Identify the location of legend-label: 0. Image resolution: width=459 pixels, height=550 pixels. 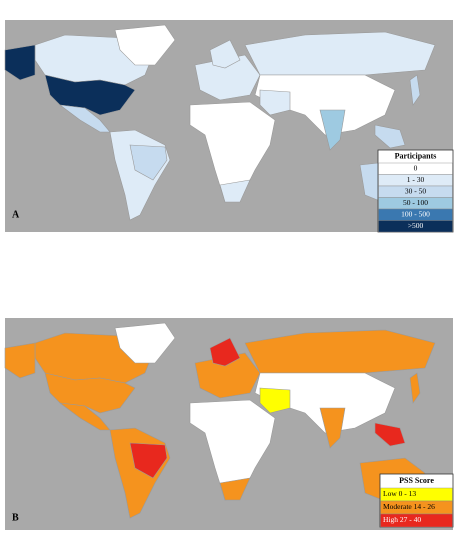
(416, 167).